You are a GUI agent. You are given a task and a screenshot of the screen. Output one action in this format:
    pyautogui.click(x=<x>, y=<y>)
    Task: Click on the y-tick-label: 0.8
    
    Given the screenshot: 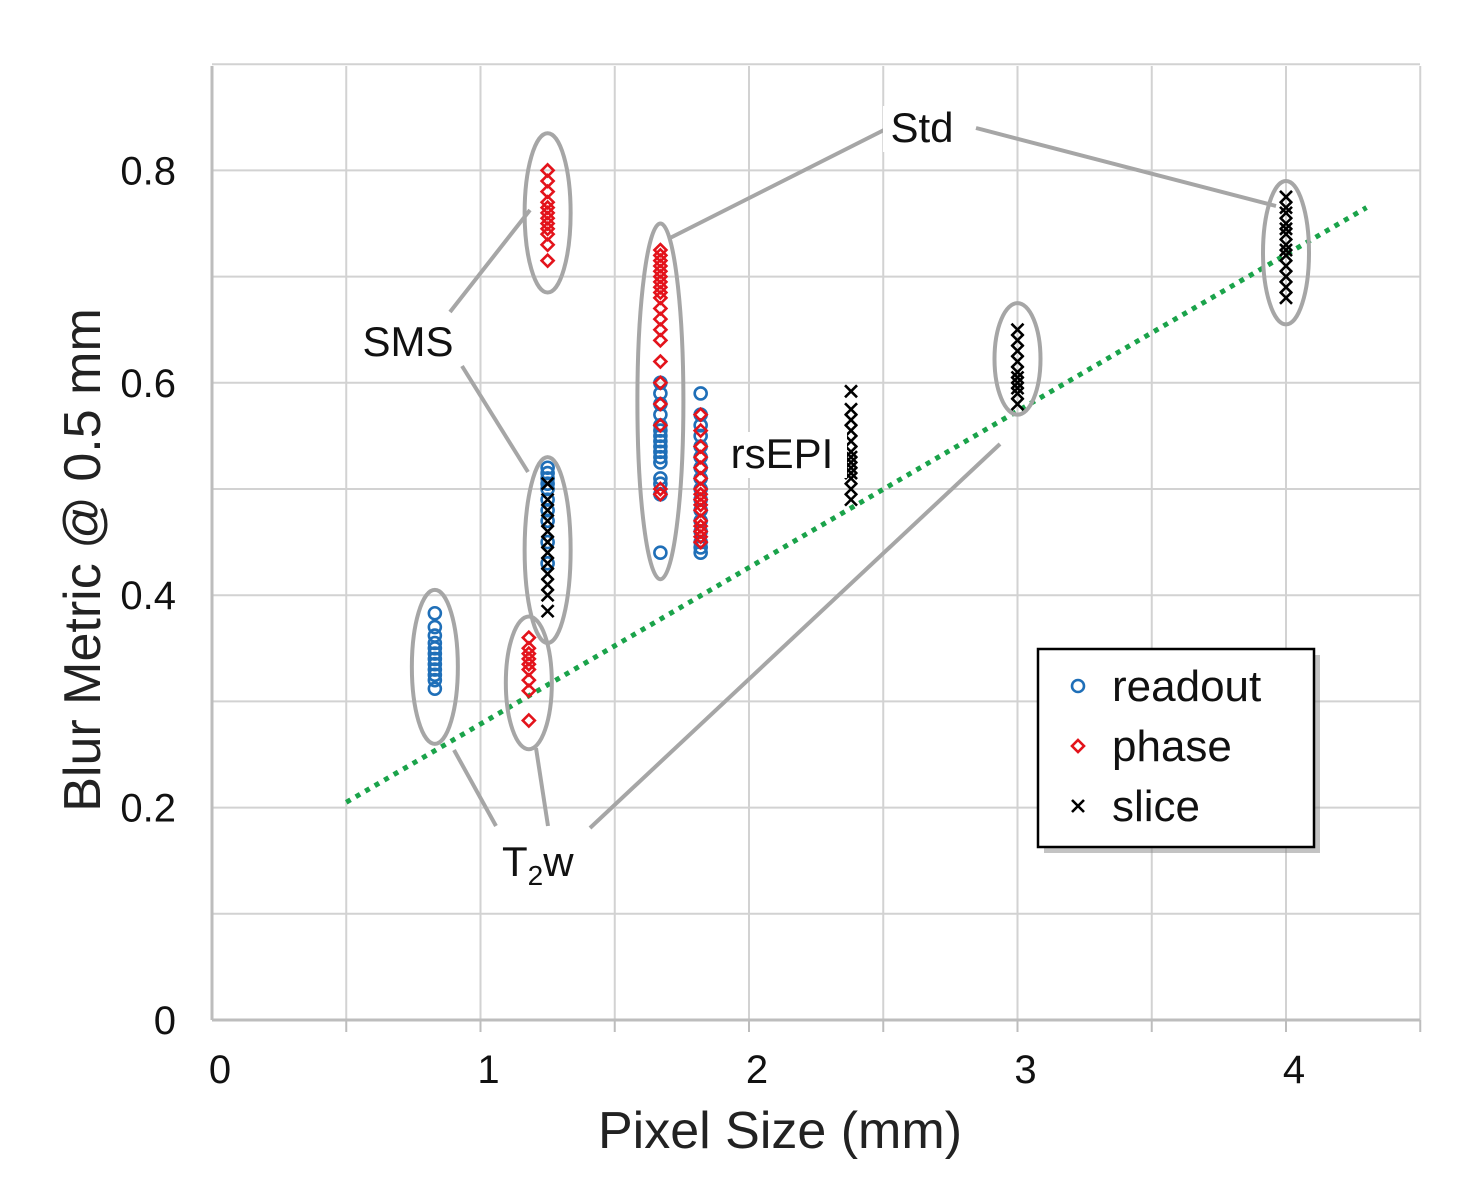 What is the action you would take?
    pyautogui.click(x=148, y=171)
    